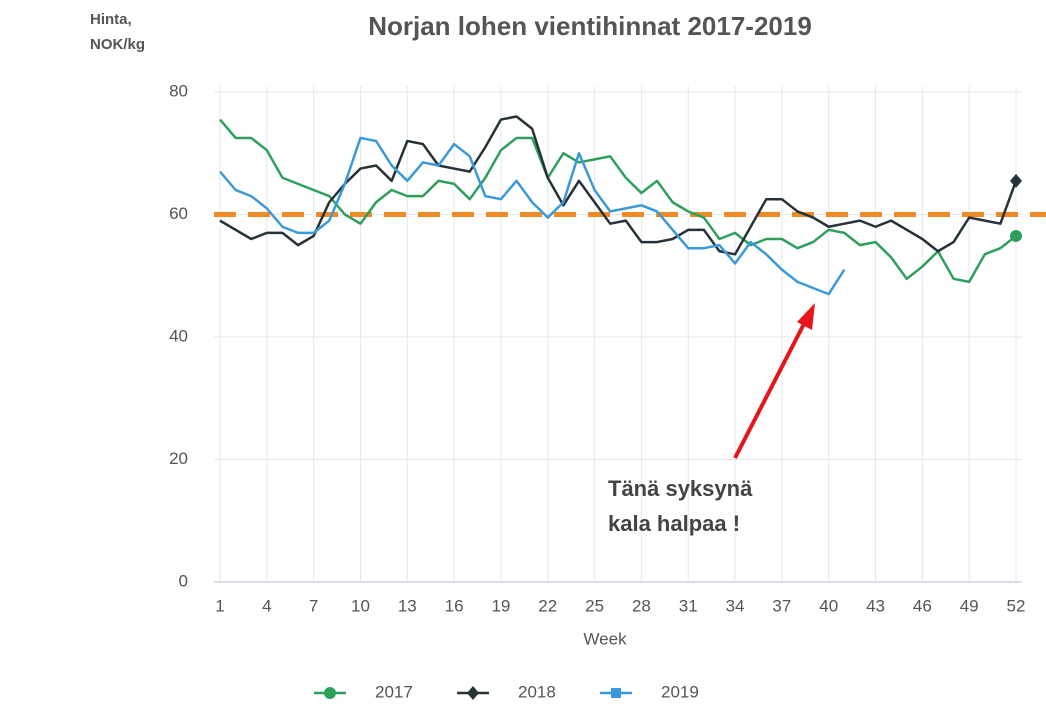 Image resolution: width=1046 pixels, height=704 pixels. Describe the element at coordinates (506, 691) in the screenshot. I see `legend-item: 2018` at that location.